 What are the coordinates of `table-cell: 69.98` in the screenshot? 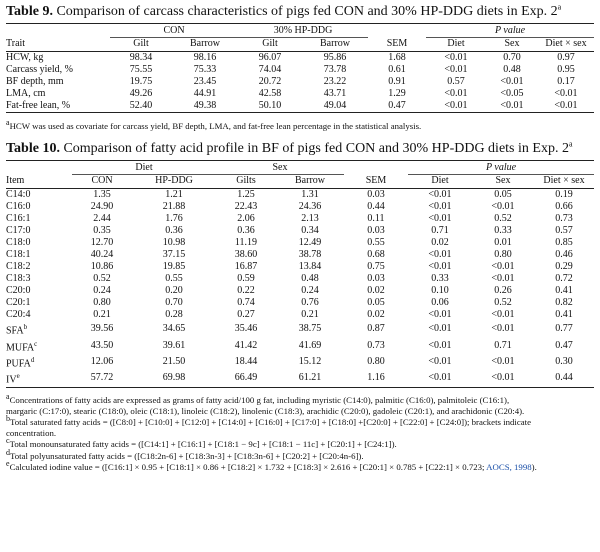 It's located at (174, 379).